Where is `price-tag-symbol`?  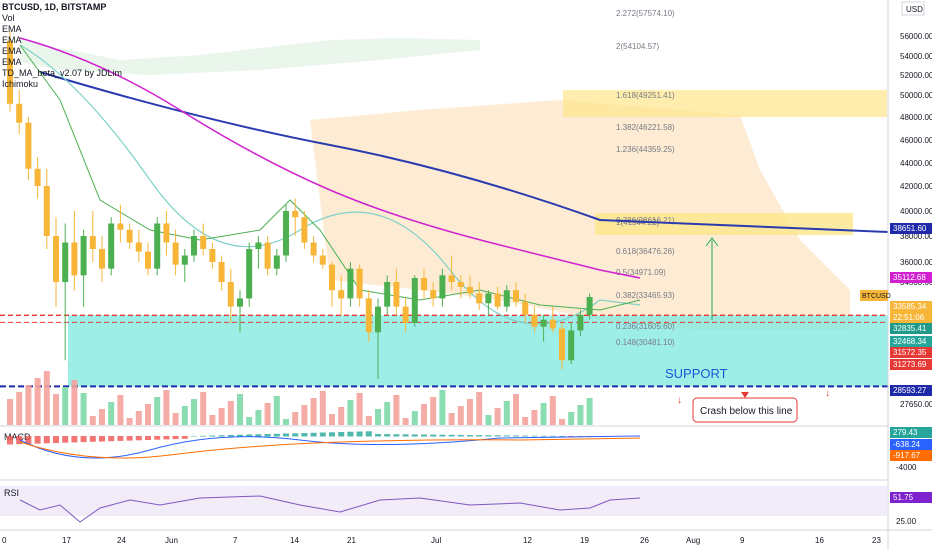
price-tag-symbol is located at coordinates (874, 295).